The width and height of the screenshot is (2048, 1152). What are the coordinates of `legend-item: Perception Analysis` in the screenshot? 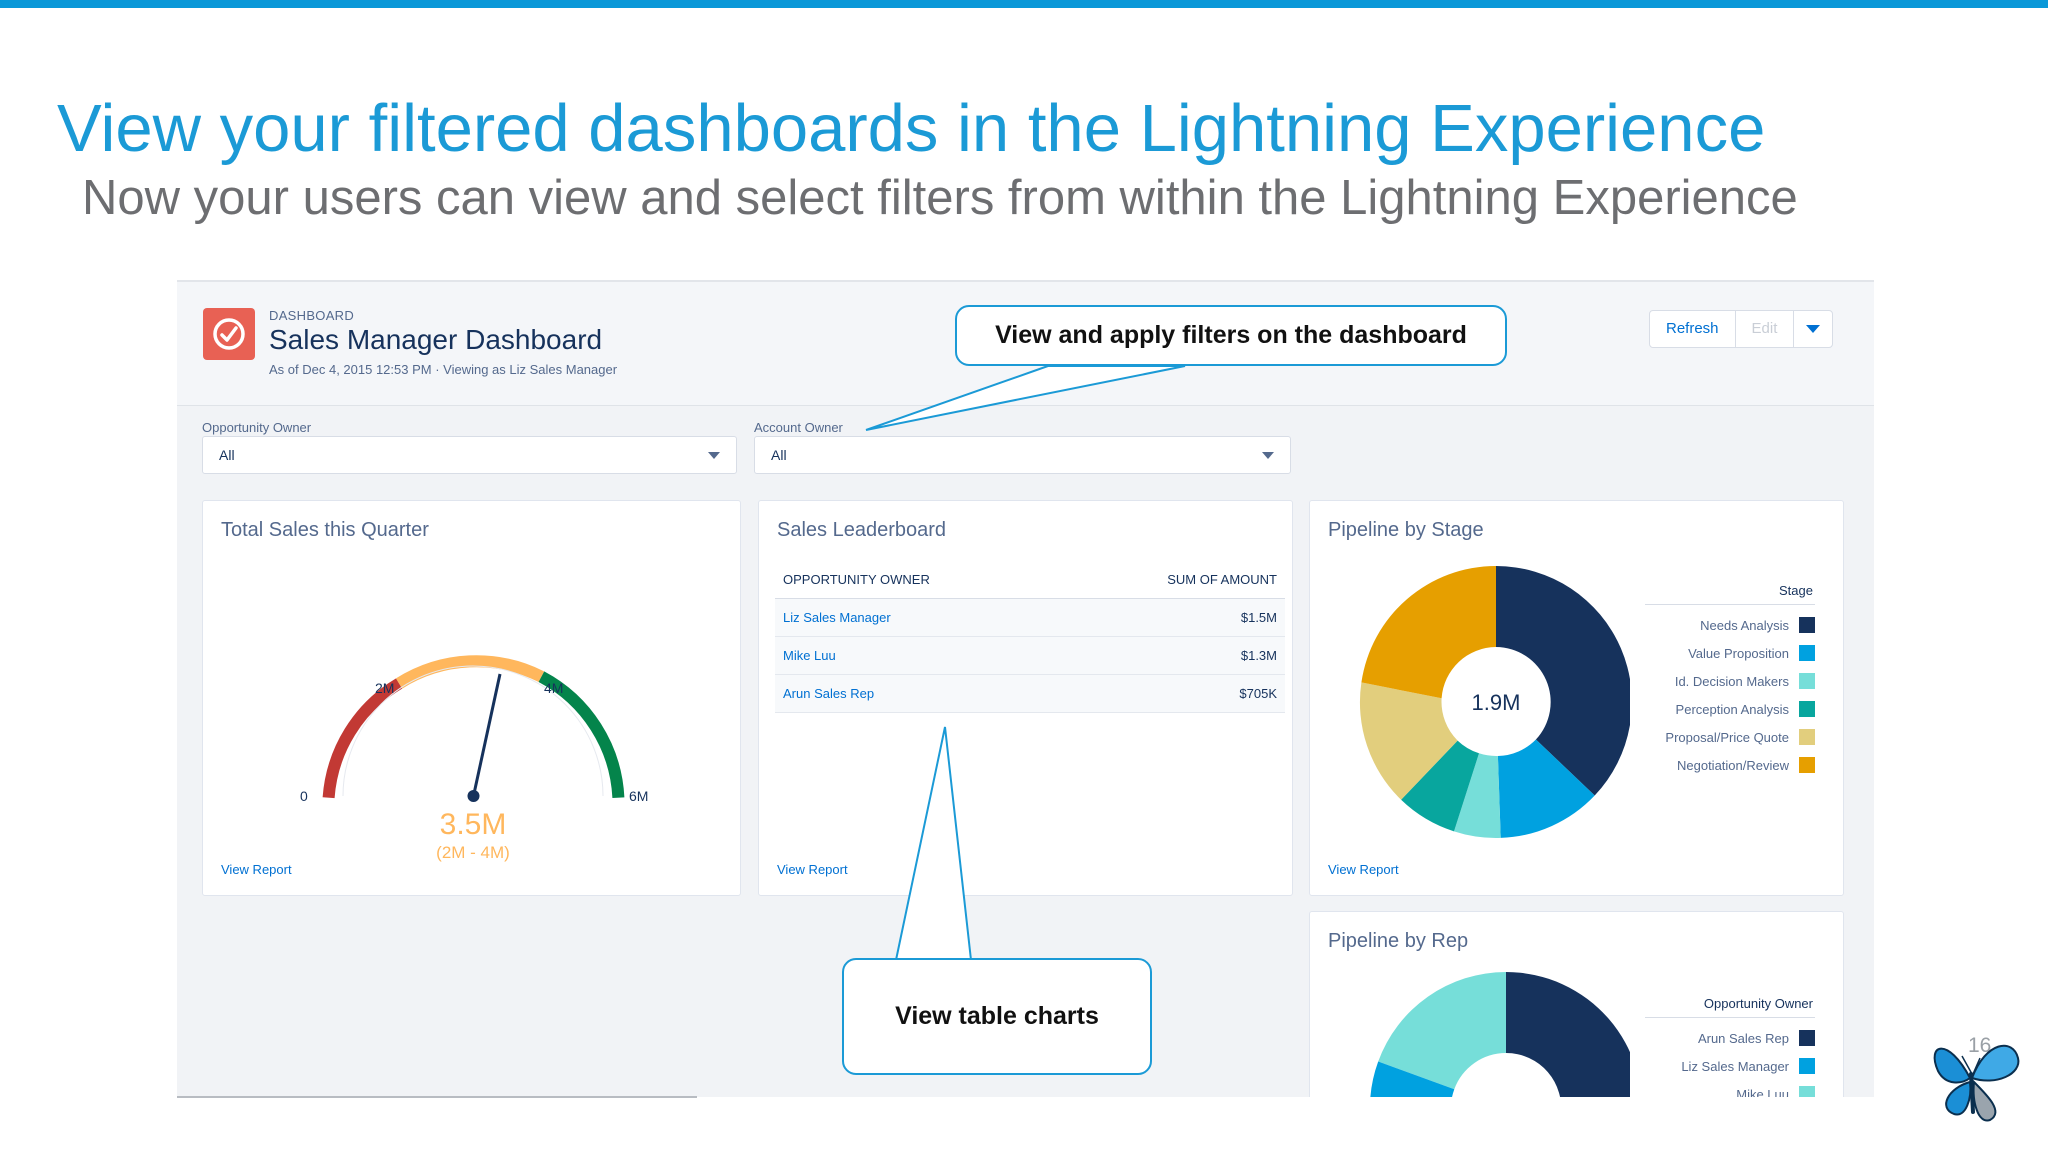 It's located at (1730, 709).